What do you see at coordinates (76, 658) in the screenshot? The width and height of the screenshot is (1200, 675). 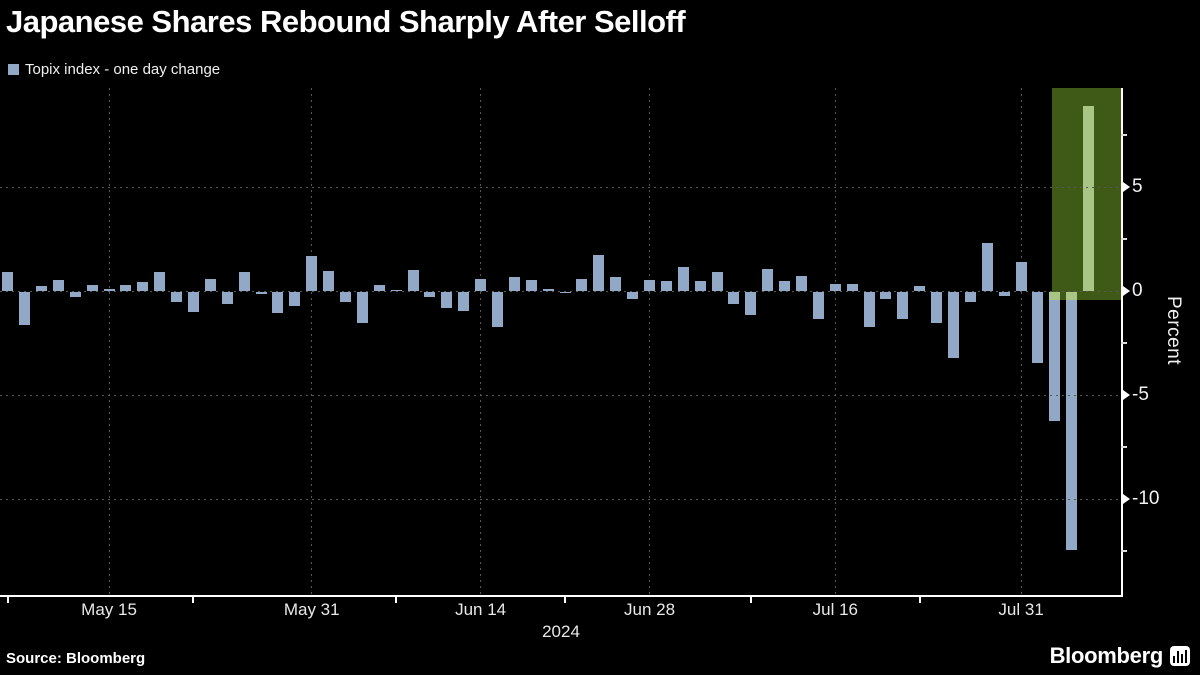 I see `source-note: Source: Bloomberg` at bounding box center [76, 658].